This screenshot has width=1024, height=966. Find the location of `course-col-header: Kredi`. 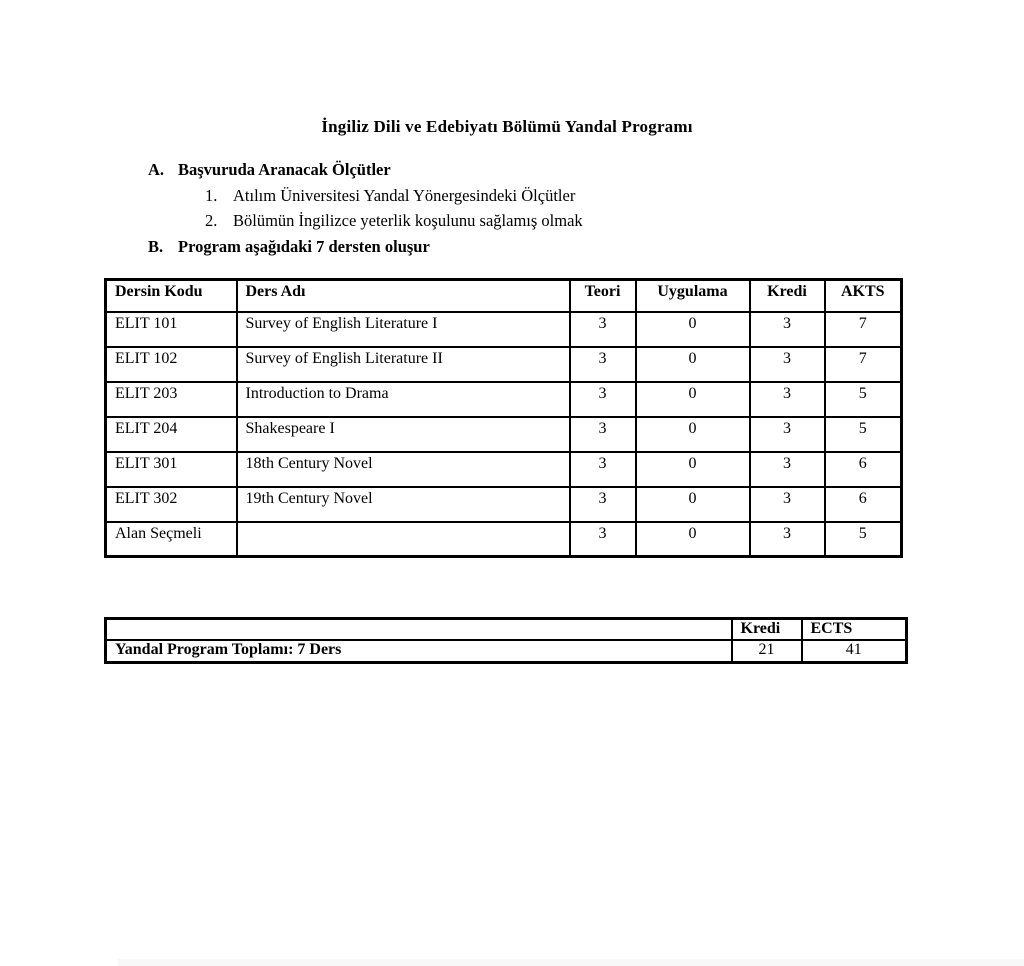

course-col-header: Kredi is located at coordinates (787, 295).